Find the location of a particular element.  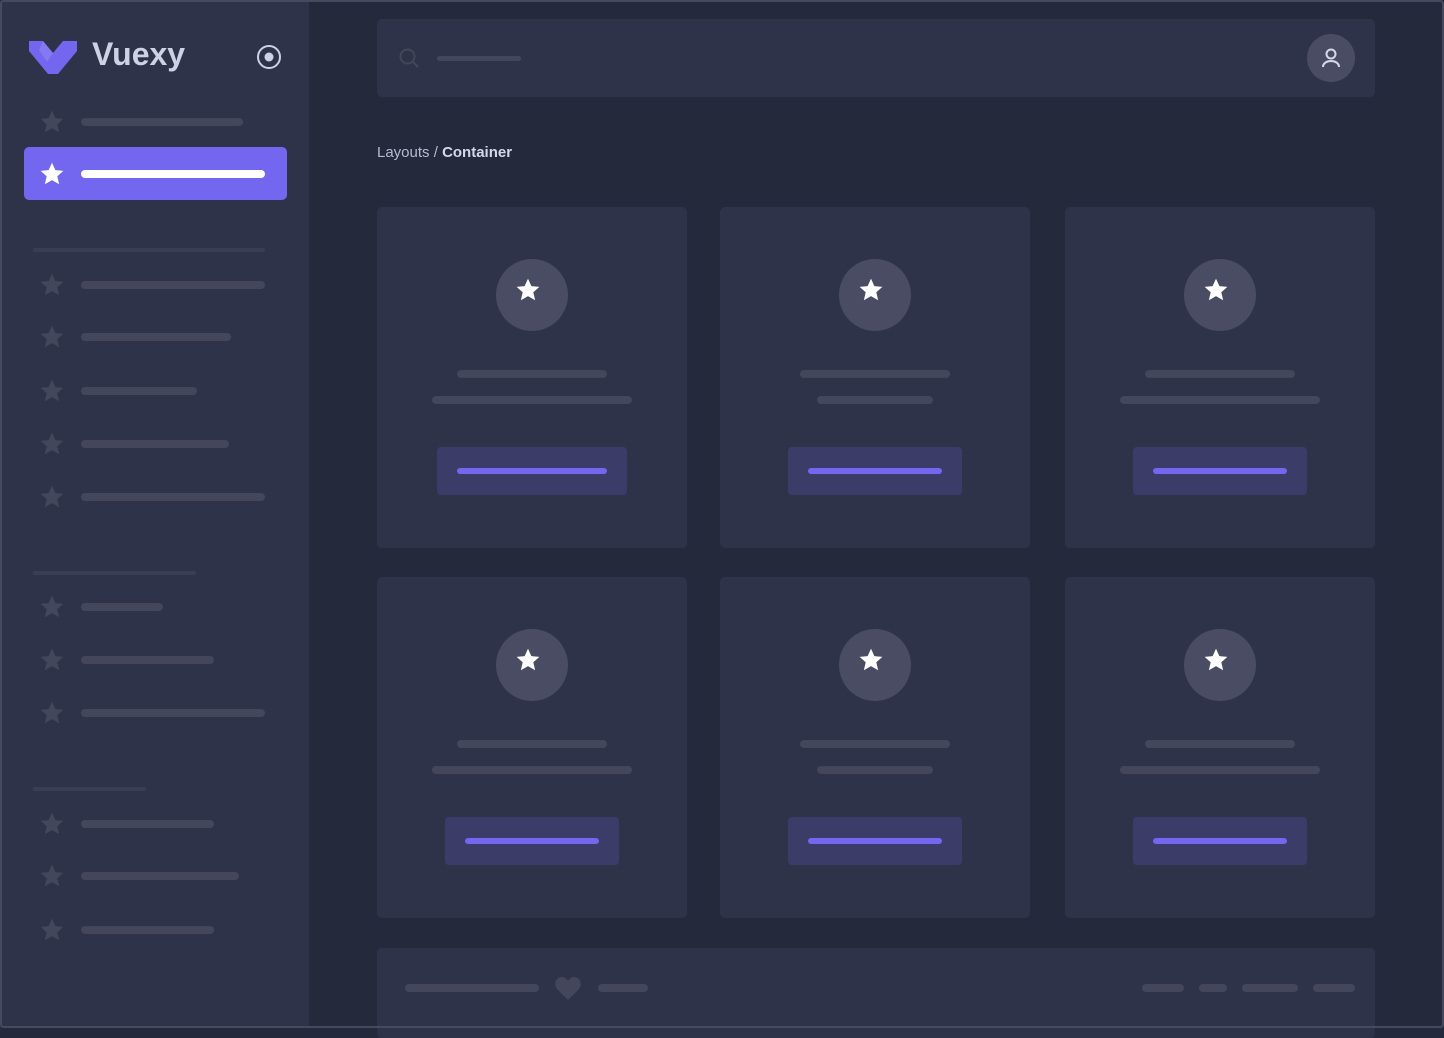

search-icon is located at coordinates (409, 58).